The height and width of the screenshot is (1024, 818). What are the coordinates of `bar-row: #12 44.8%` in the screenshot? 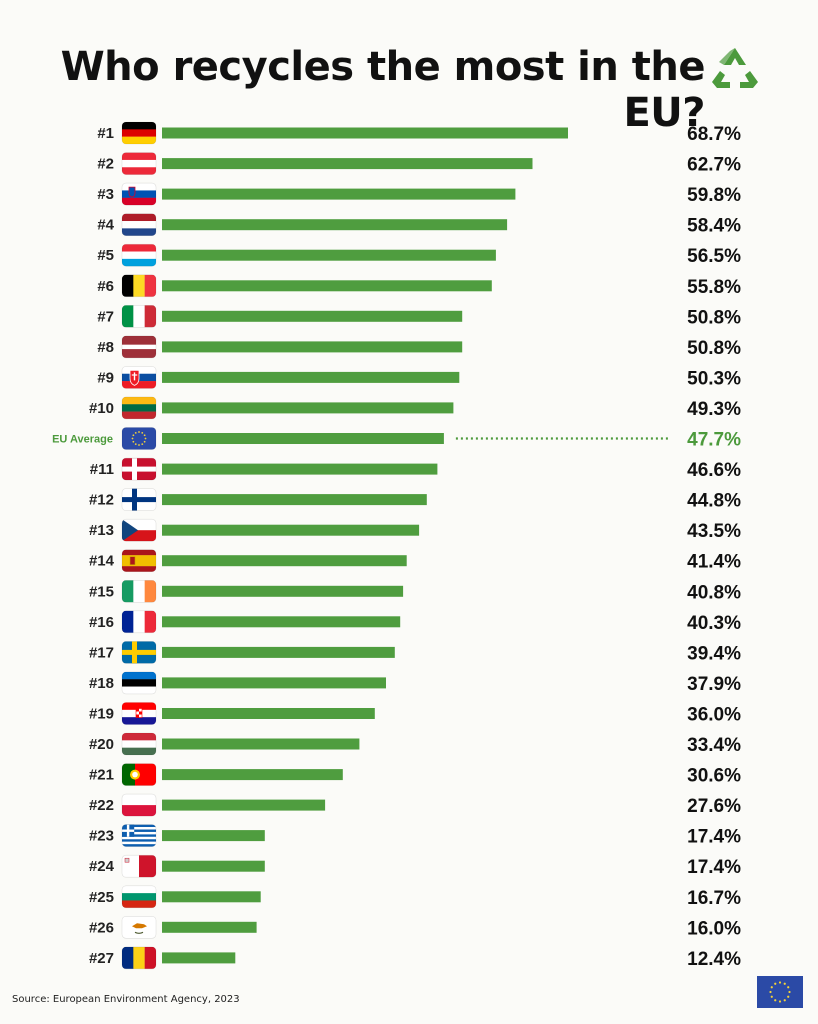 It's located at (415, 500).